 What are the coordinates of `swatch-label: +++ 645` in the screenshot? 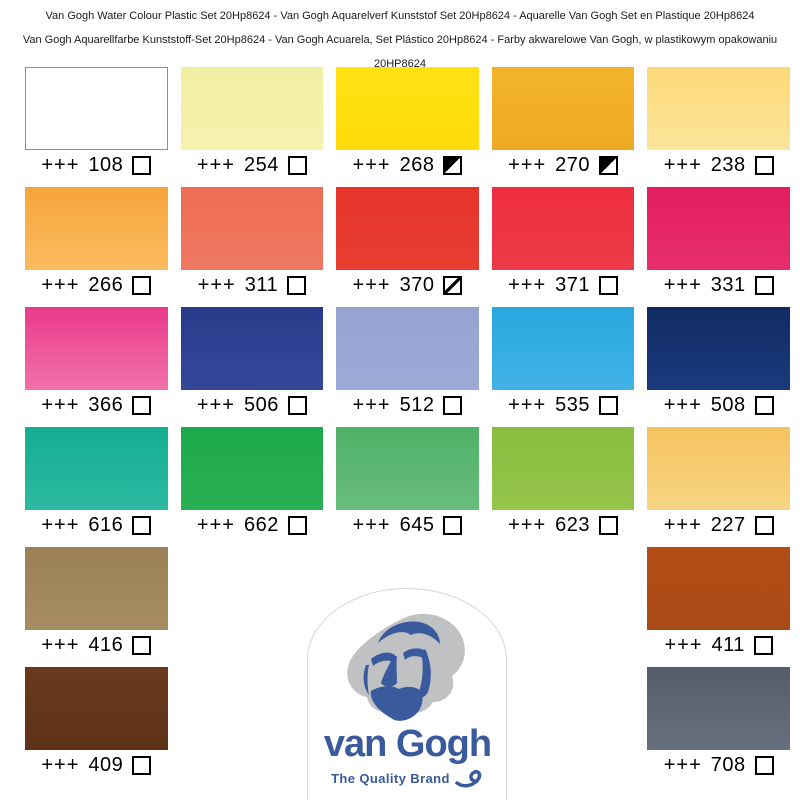 It's located at (407, 525).